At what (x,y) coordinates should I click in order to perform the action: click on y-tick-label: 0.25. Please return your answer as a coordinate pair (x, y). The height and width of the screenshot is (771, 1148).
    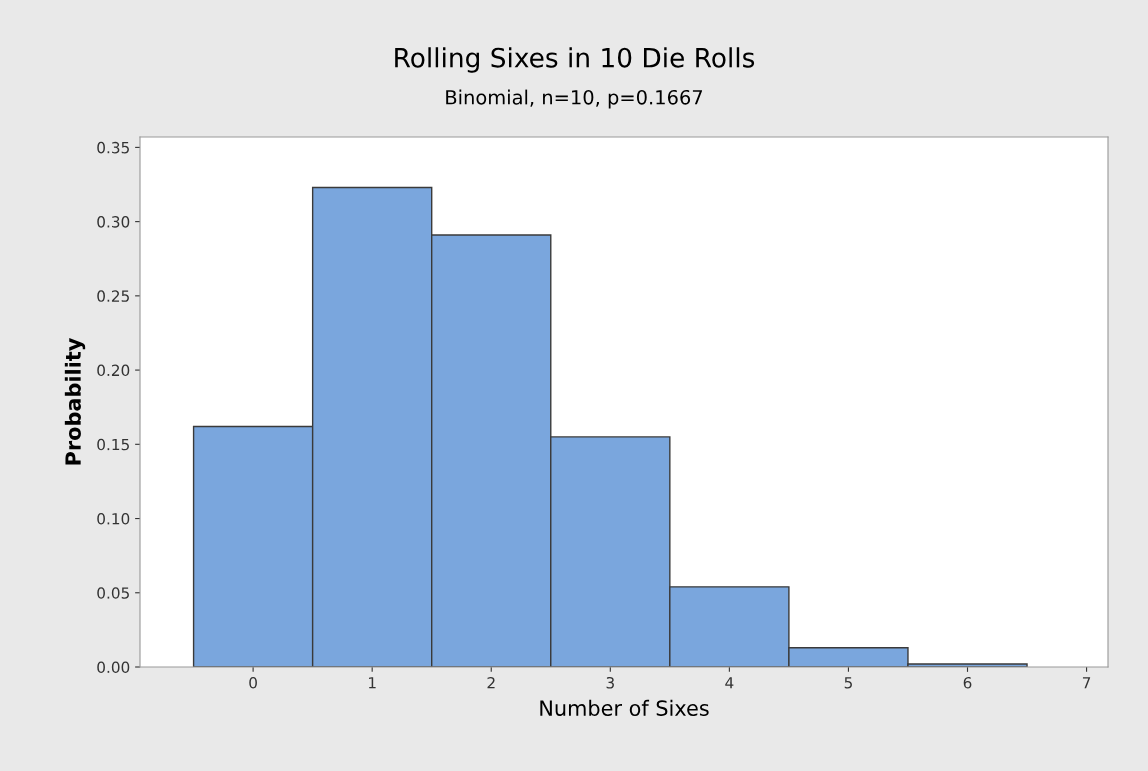
    Looking at the image, I should click on (113, 296).